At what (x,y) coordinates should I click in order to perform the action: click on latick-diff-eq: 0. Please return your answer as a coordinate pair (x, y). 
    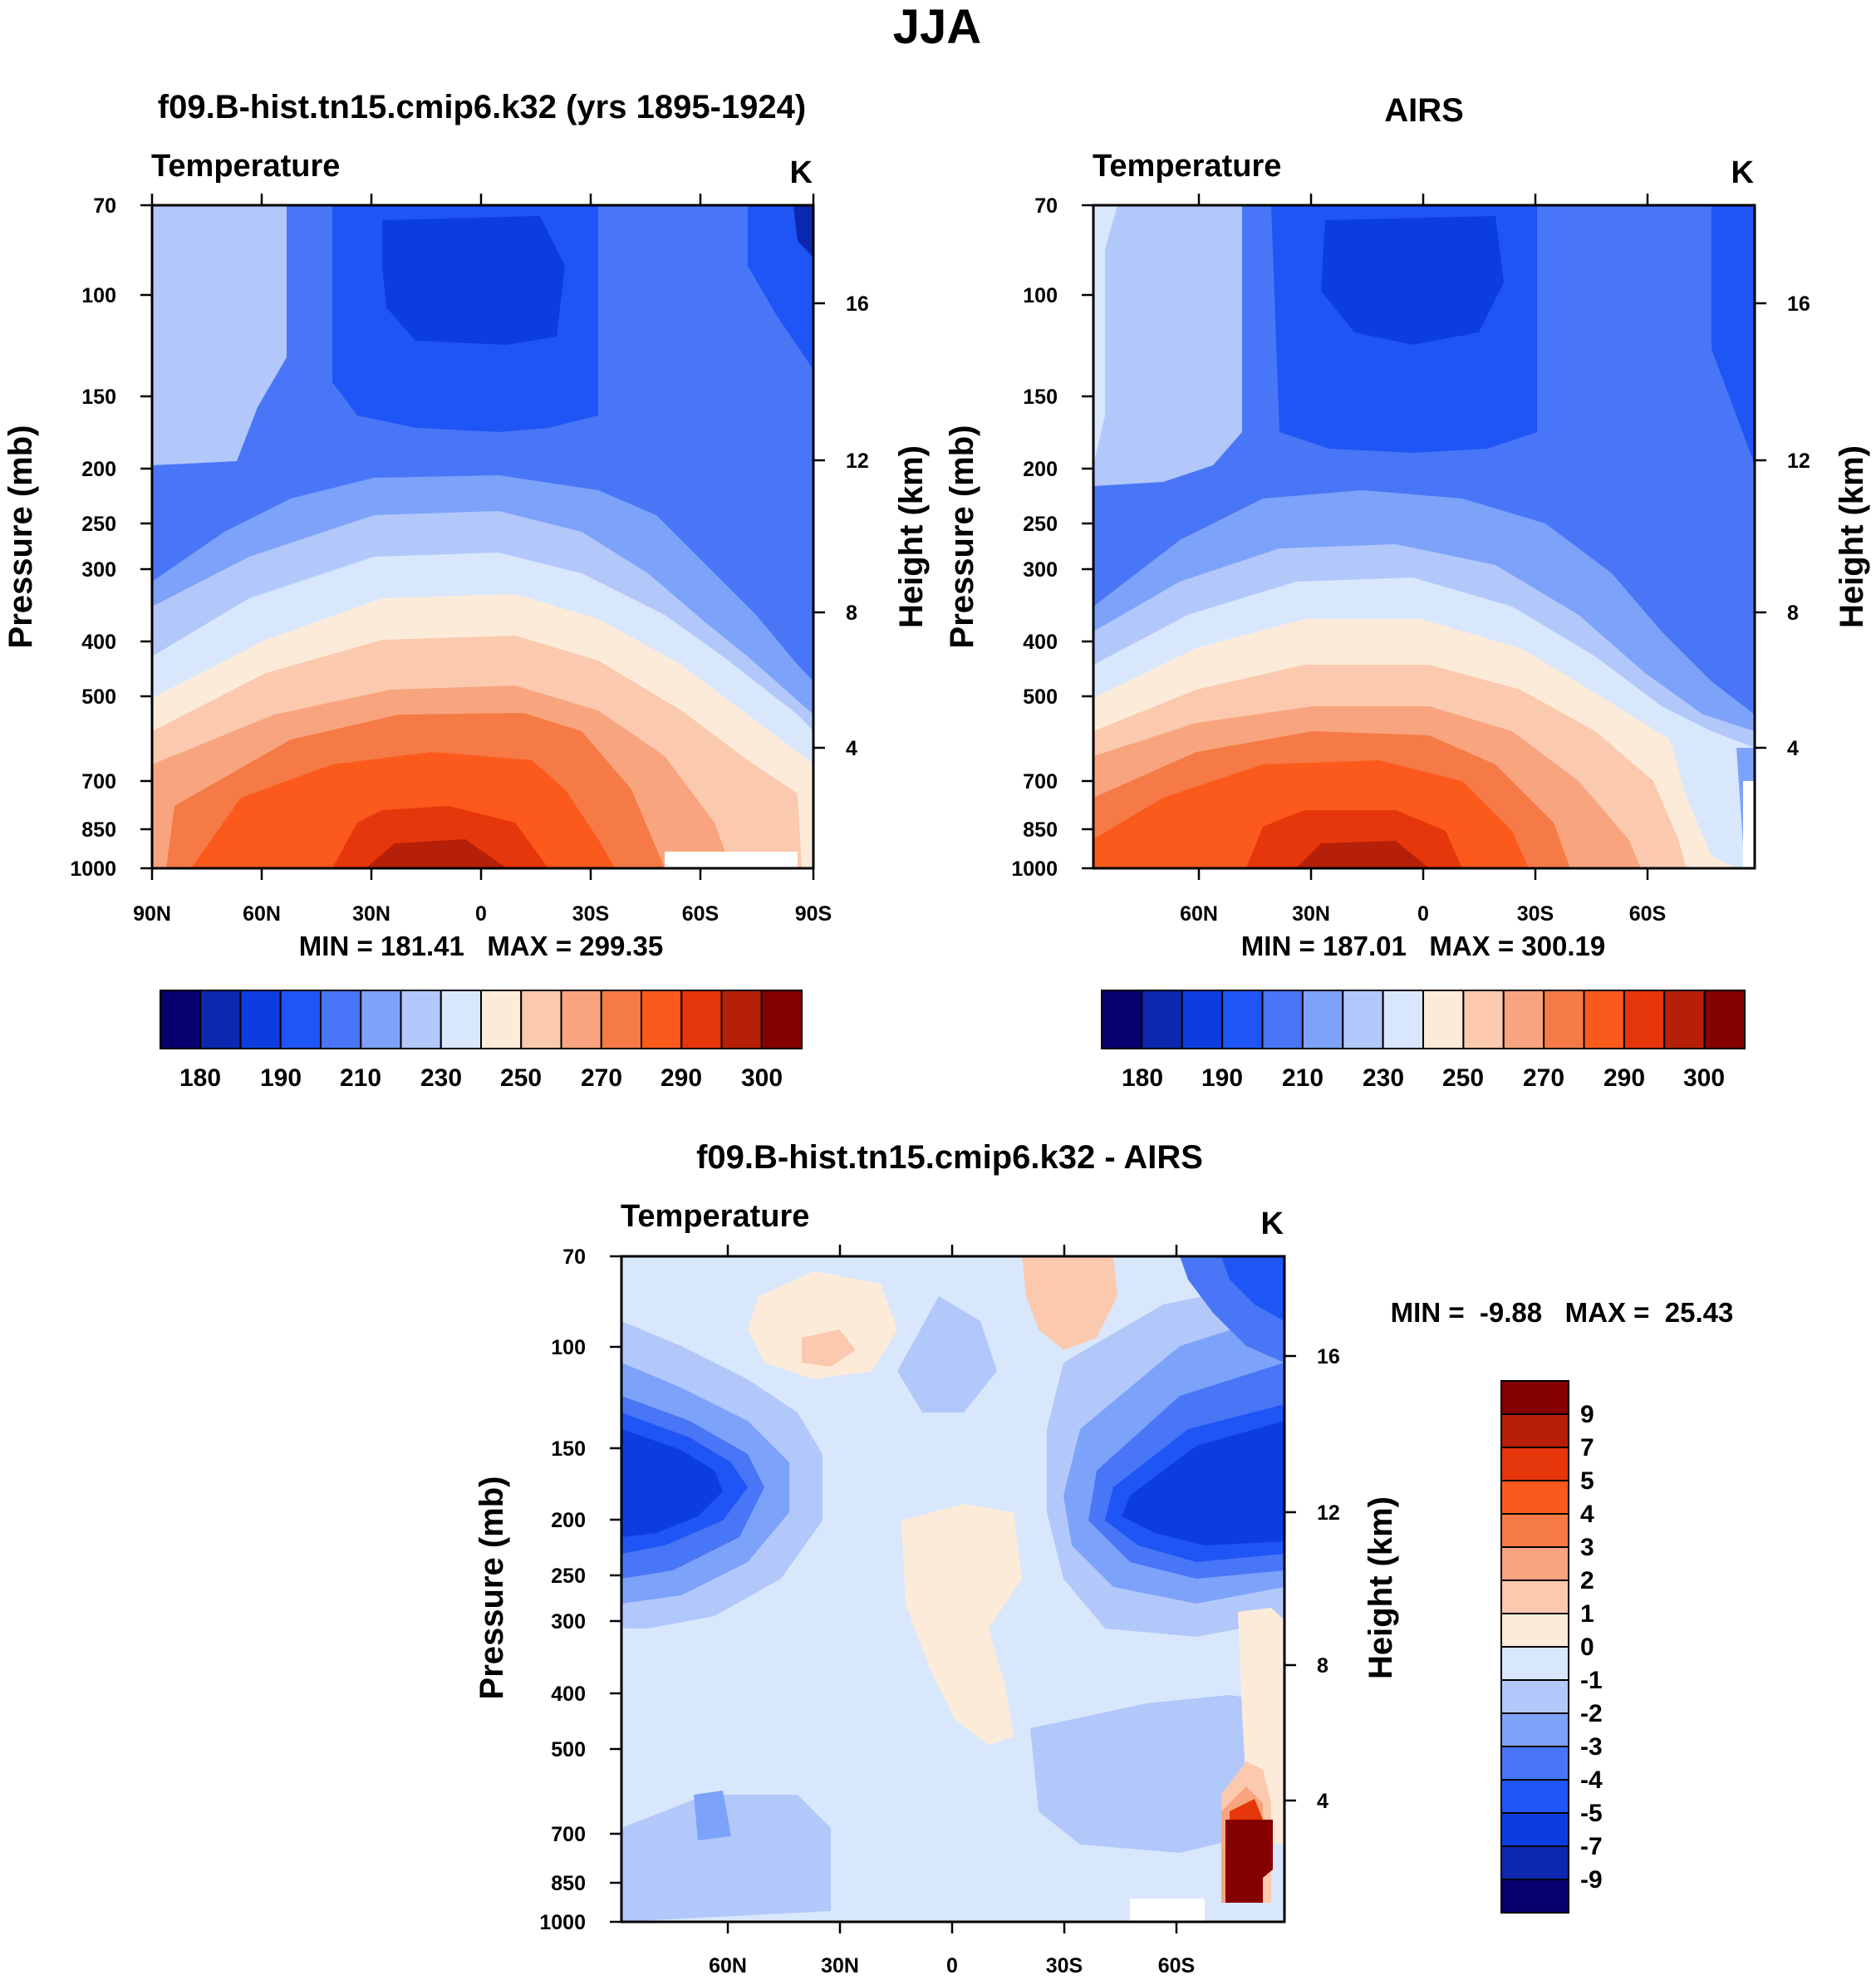
    Looking at the image, I should click on (952, 1966).